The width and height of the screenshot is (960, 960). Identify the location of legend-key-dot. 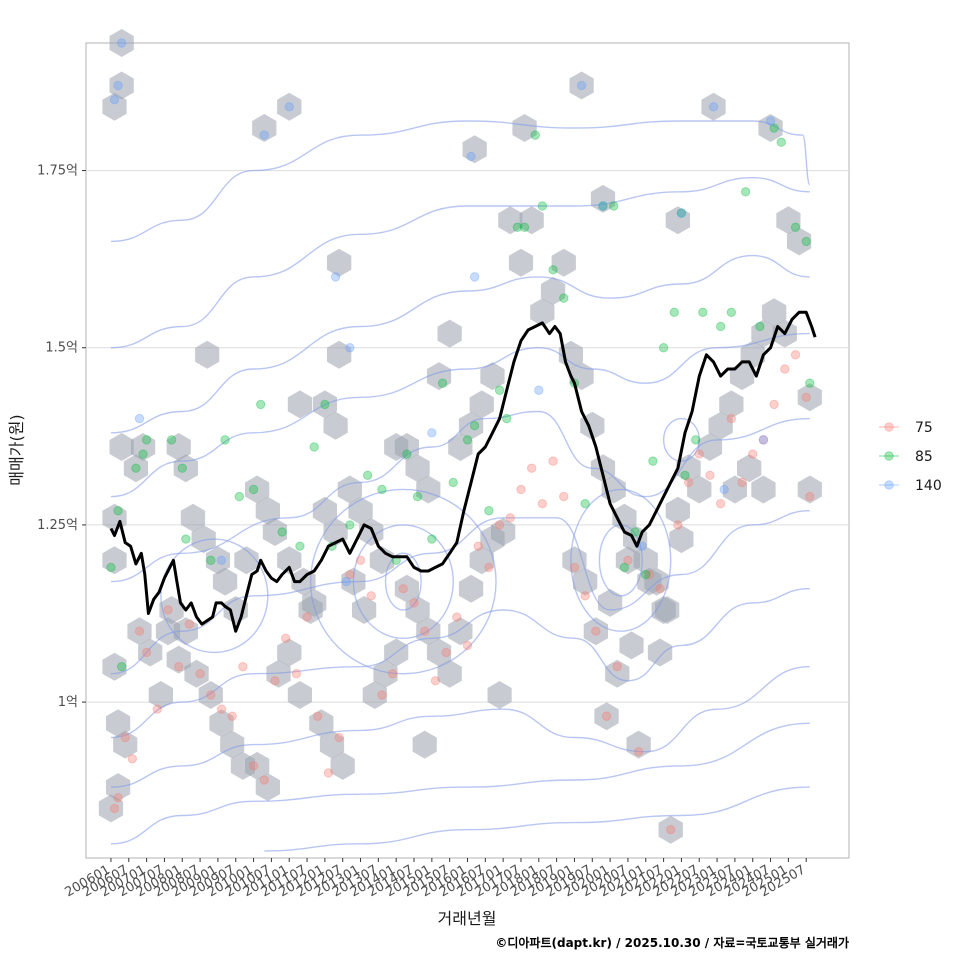
(889, 456).